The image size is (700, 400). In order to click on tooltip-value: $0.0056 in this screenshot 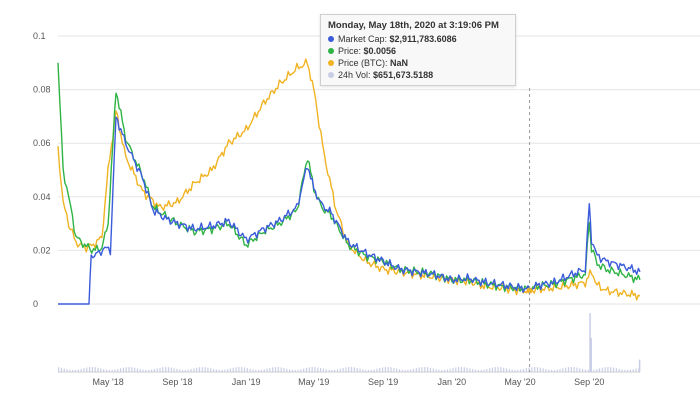, I will do `click(380, 51)`.